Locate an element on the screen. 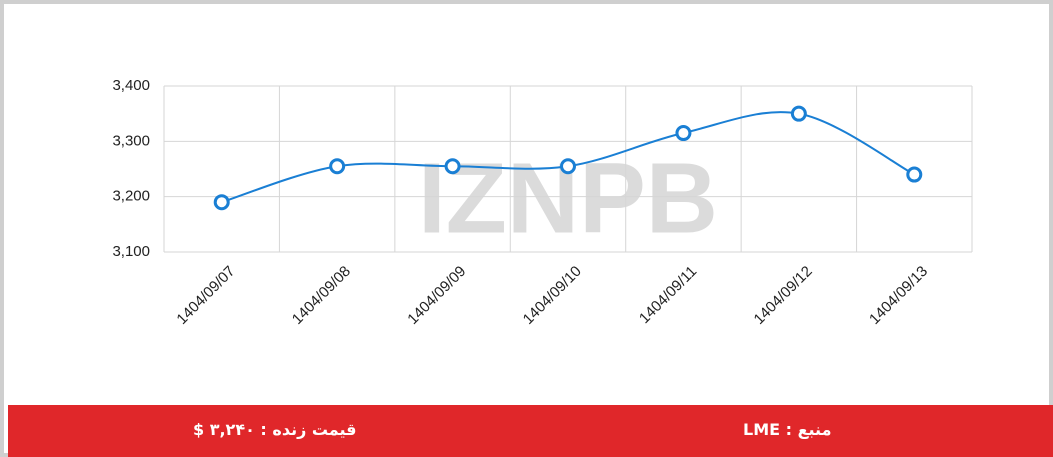  y-tick-label: 3,300 is located at coordinates (131, 140).